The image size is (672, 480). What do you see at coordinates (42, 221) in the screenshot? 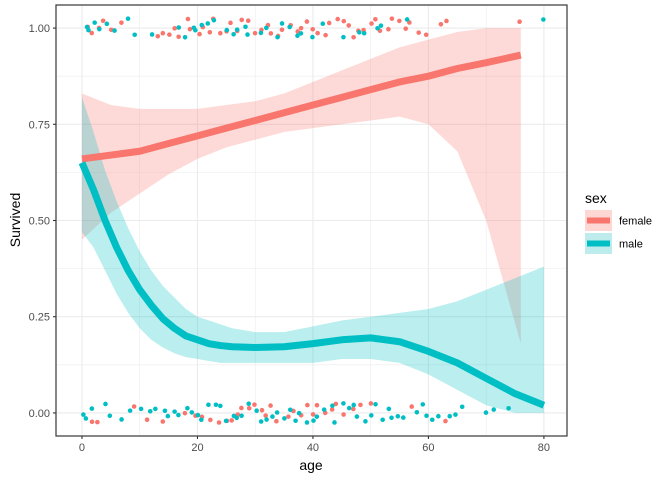
I see `y-axis-ticks: 0.00 0.25 0.50 0.75 1.00` at bounding box center [42, 221].